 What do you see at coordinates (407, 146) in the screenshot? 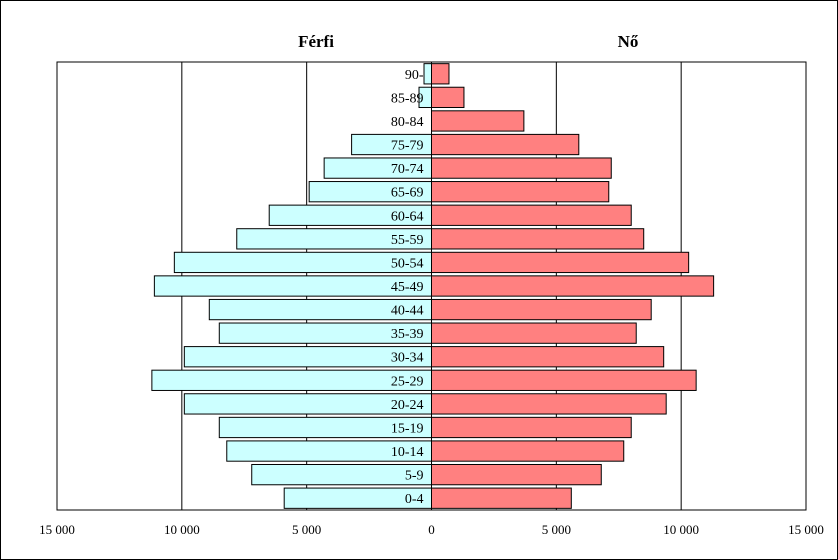
I see `category-label: 75-79` at bounding box center [407, 146].